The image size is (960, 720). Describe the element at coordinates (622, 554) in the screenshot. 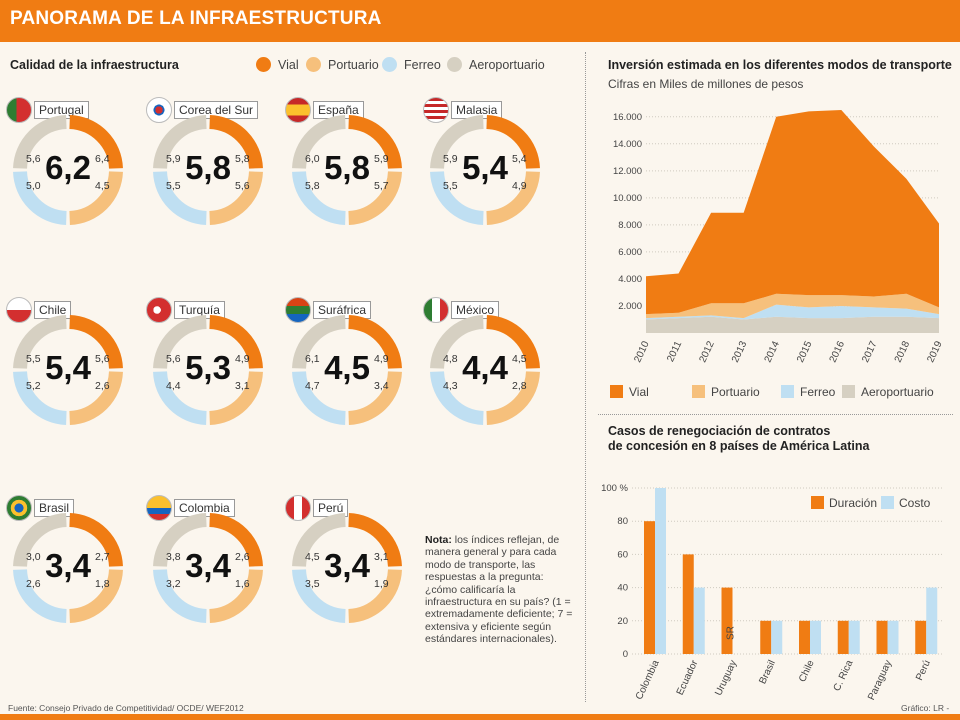

I see `y-tick-label: 60` at that location.